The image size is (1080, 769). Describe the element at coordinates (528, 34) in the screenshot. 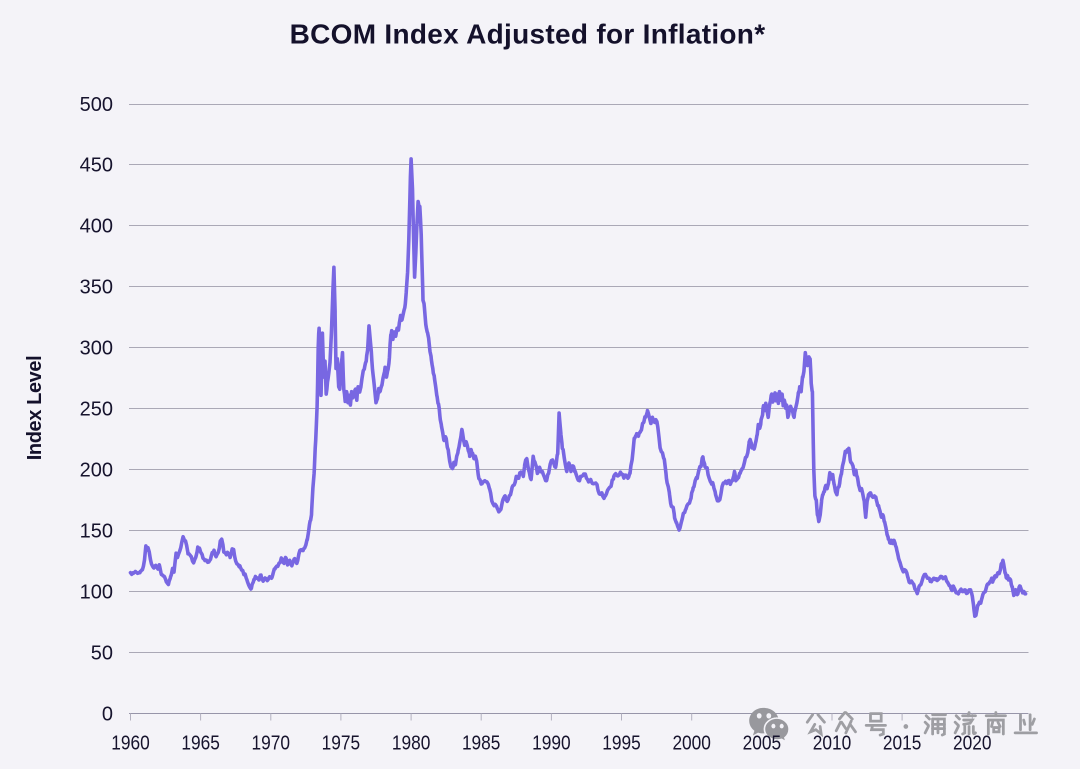

I see `svg-text:BCOM Index Adjusted for Inflat: BCOM Index Adjusted for Inflation*` at that location.